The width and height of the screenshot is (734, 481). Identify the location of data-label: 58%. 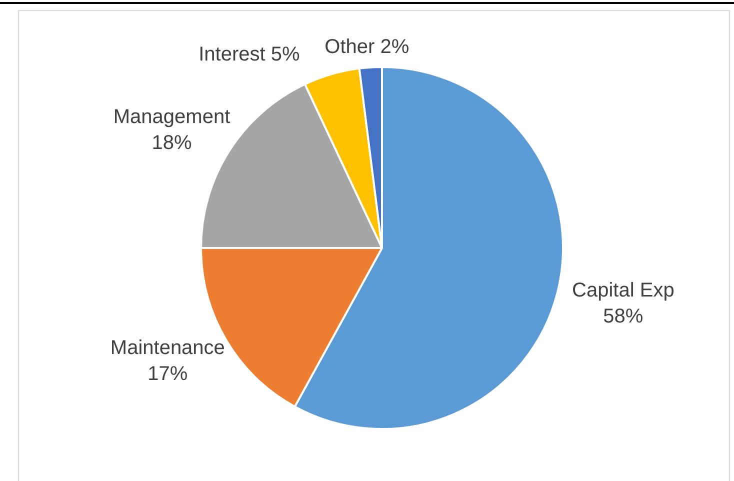
(623, 316).